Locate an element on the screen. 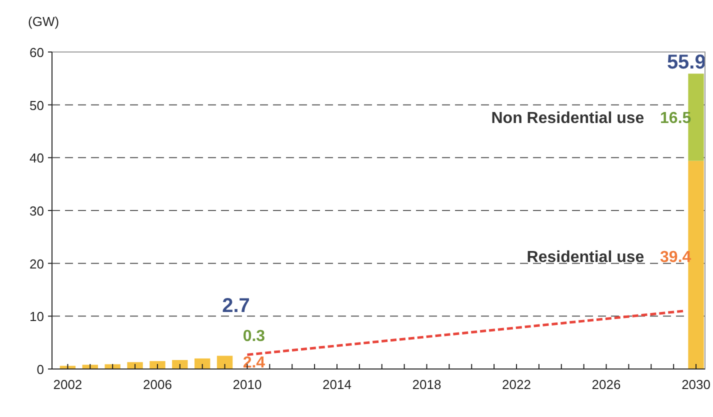 The image size is (713, 417). y-tick-label: 10 is located at coordinates (37, 316).